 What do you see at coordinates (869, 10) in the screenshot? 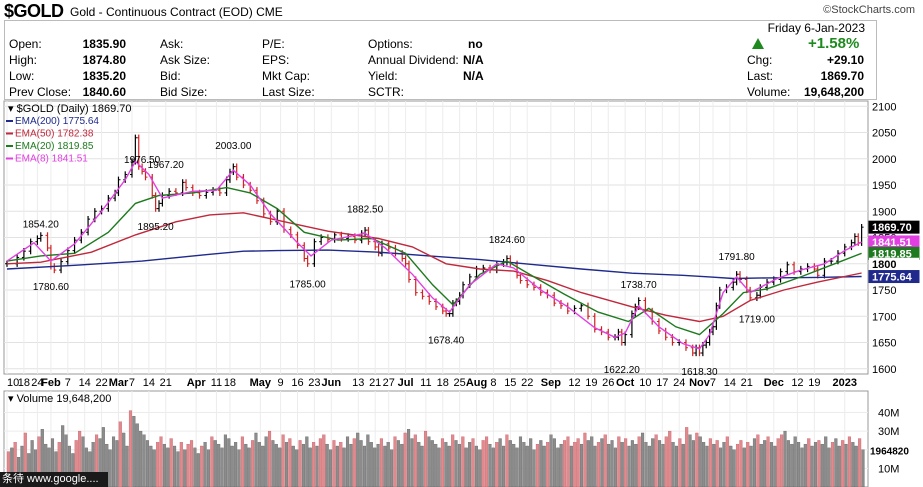
I see `brand-logo: ©StockCharts.com` at bounding box center [869, 10].